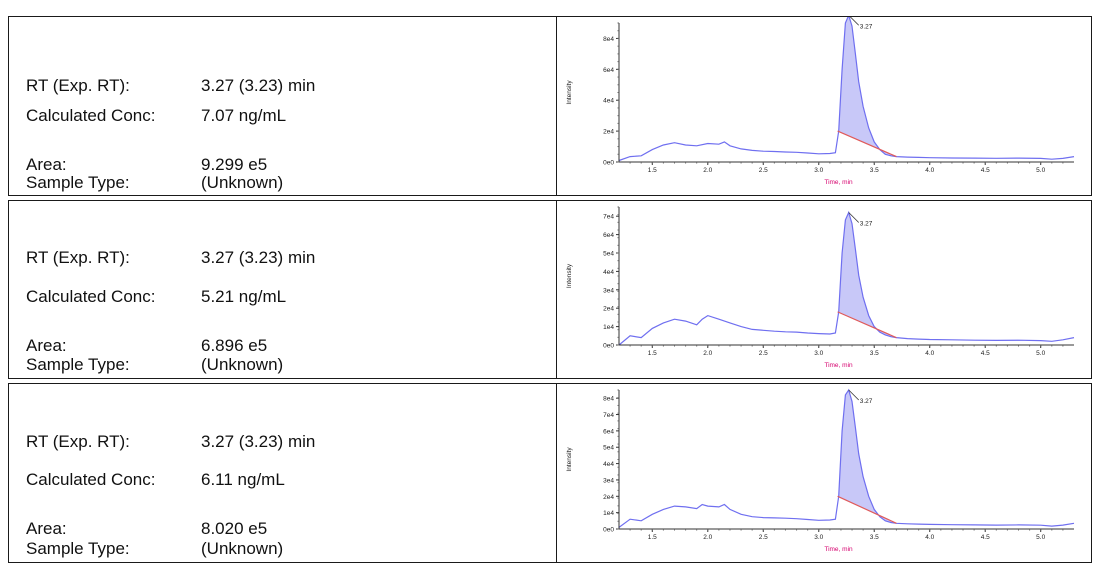  I want to click on area-value: 8.020 e5, so click(234, 528).